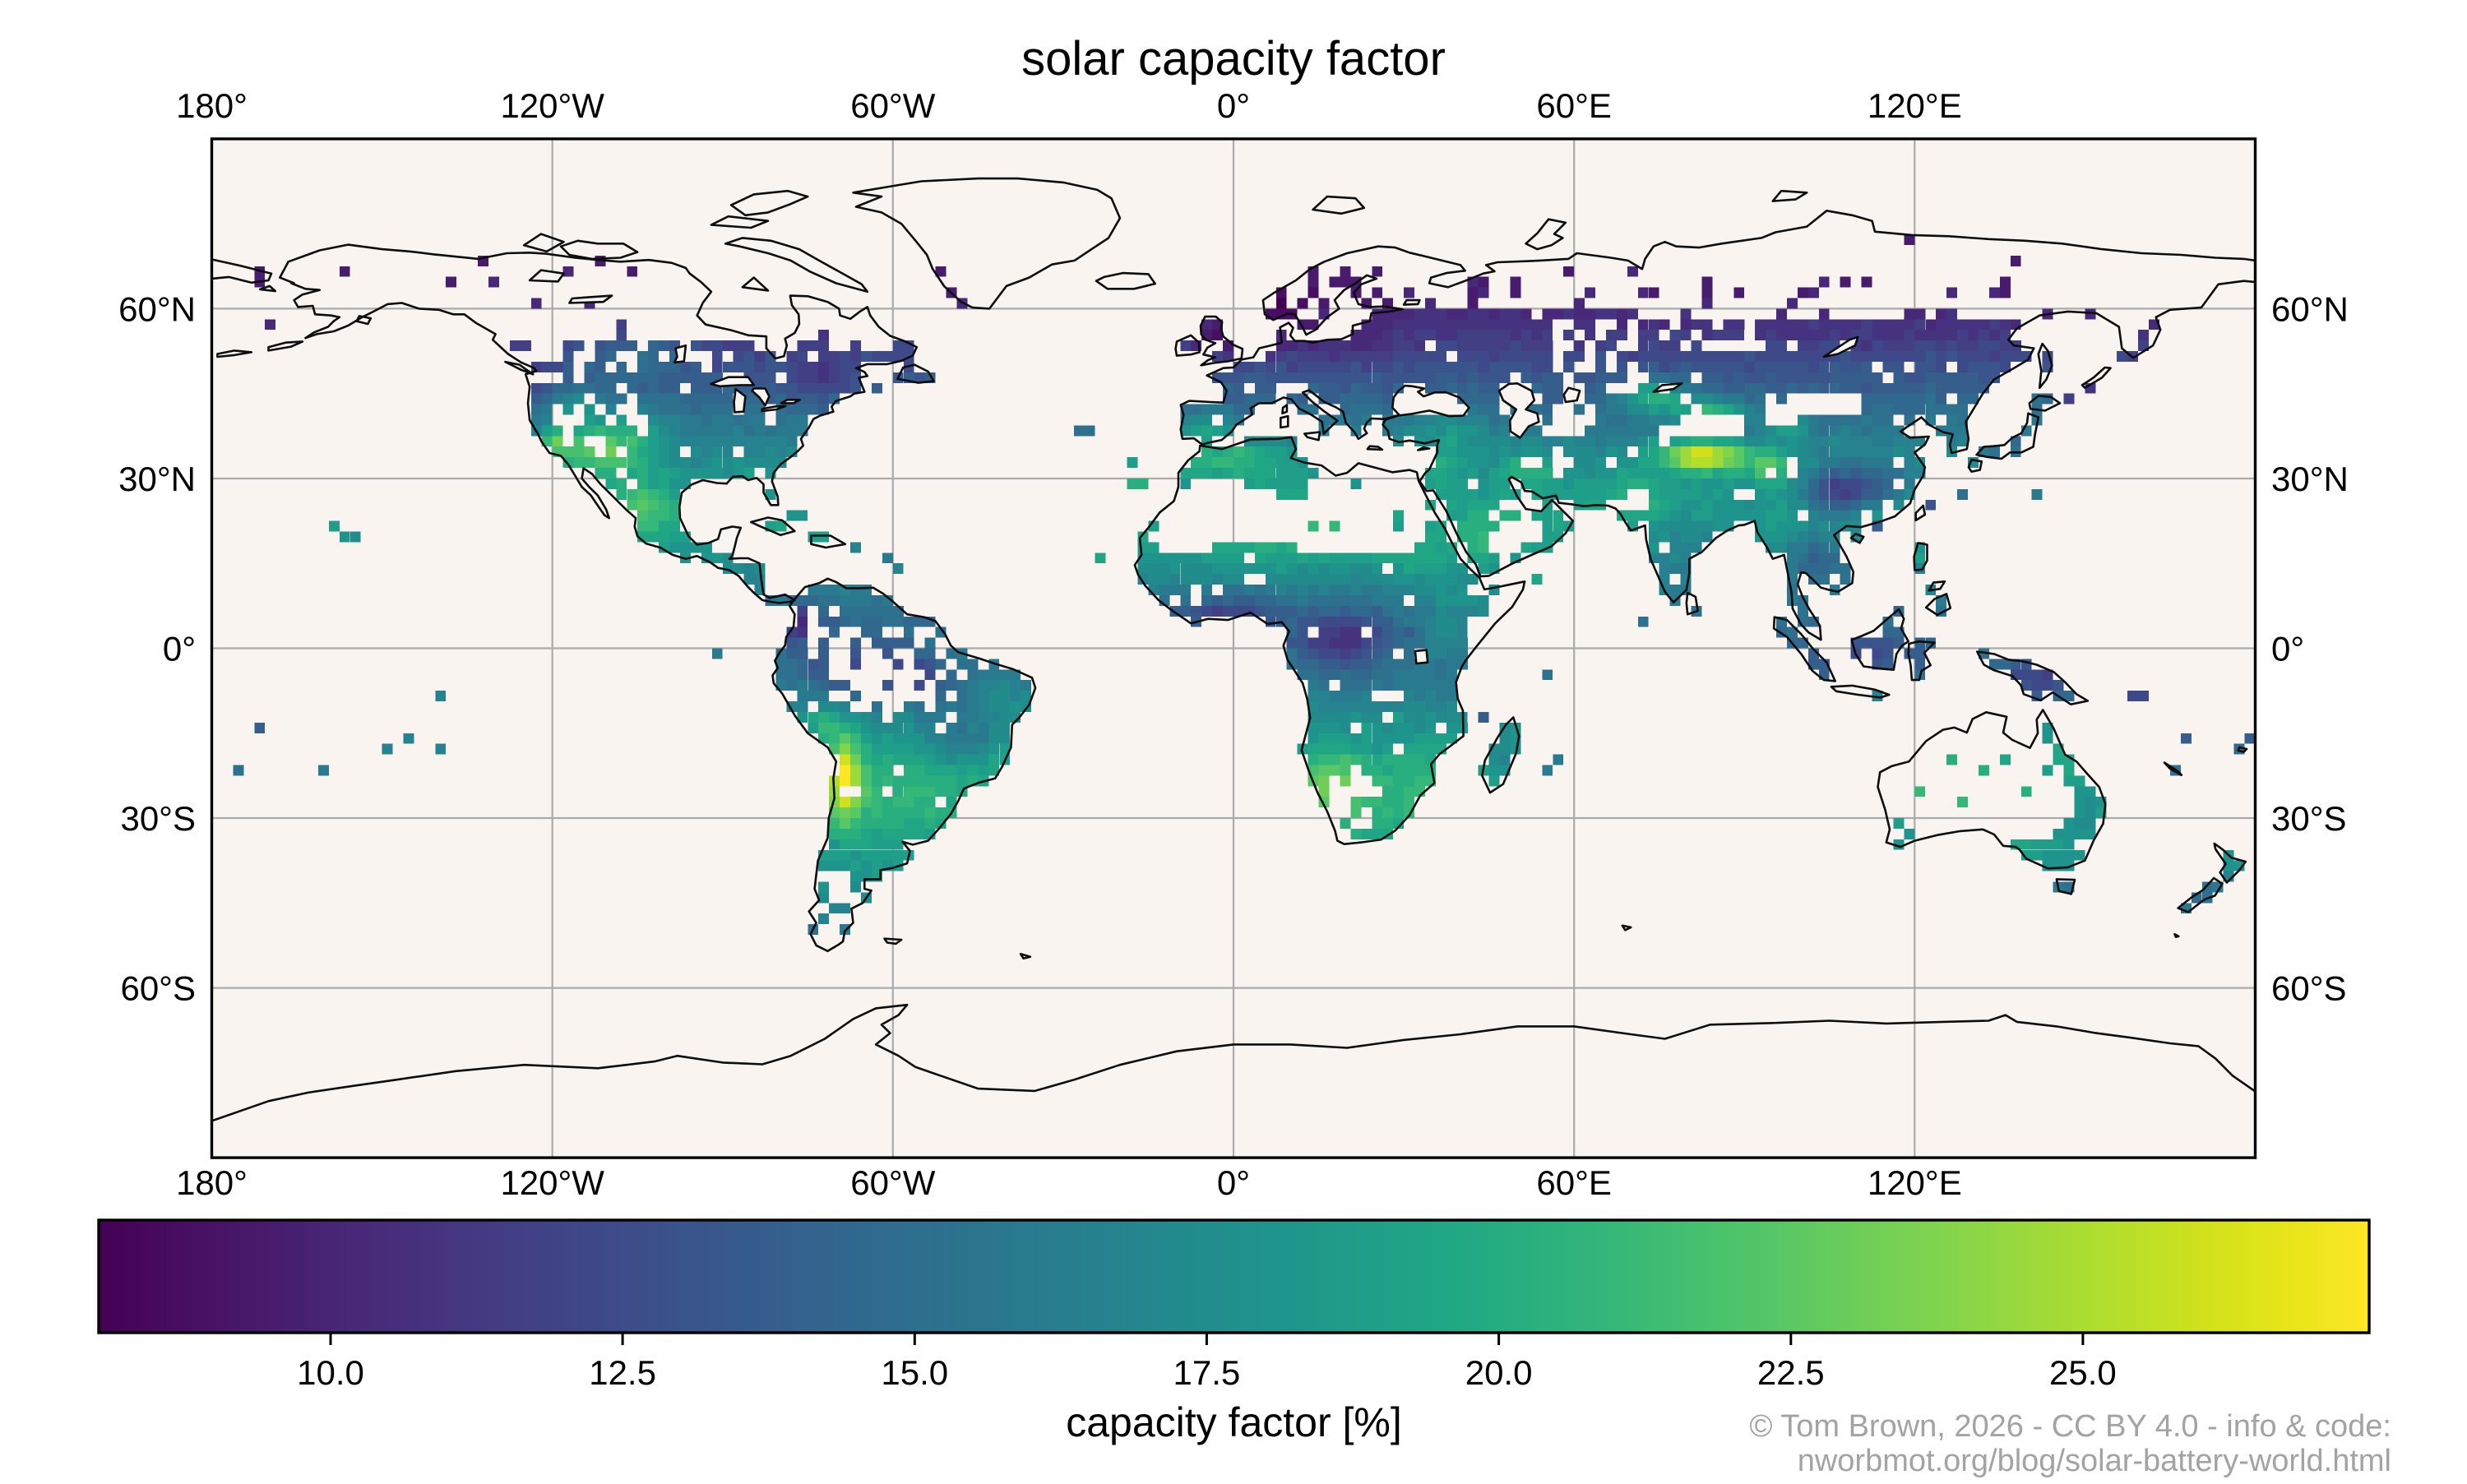 The image size is (2467, 1484). What do you see at coordinates (2083, 1373) in the screenshot?
I see `svg-text: 25.0` at bounding box center [2083, 1373].